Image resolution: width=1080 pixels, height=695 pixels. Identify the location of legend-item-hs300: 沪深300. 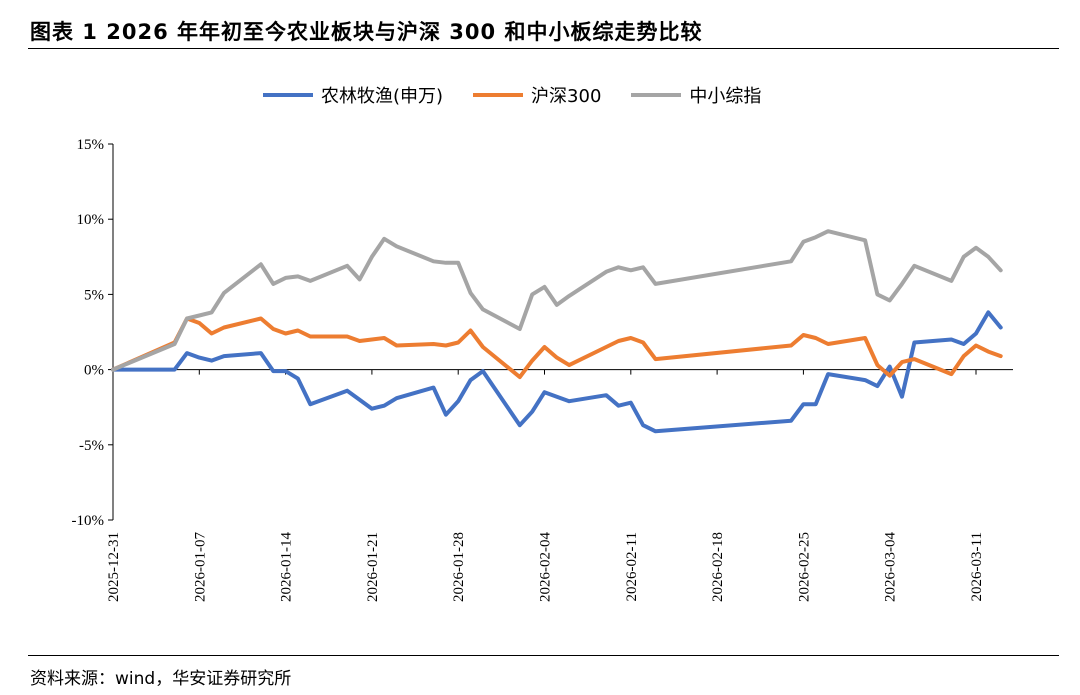
(537, 95).